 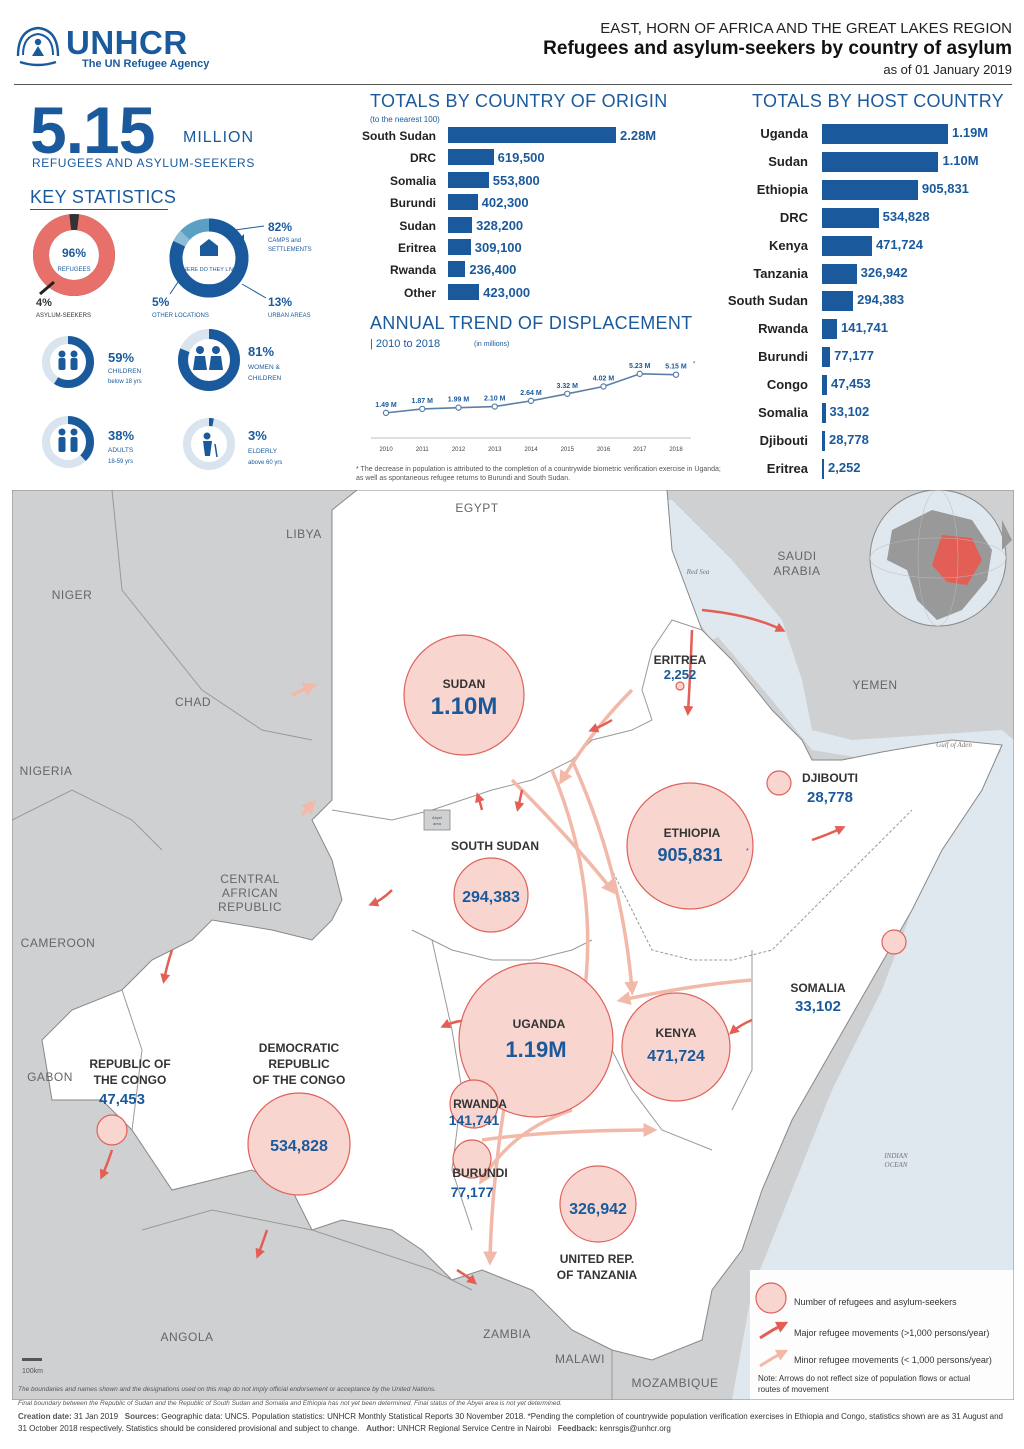 I want to click on host-label: Rwanda, so click(x=783, y=329).